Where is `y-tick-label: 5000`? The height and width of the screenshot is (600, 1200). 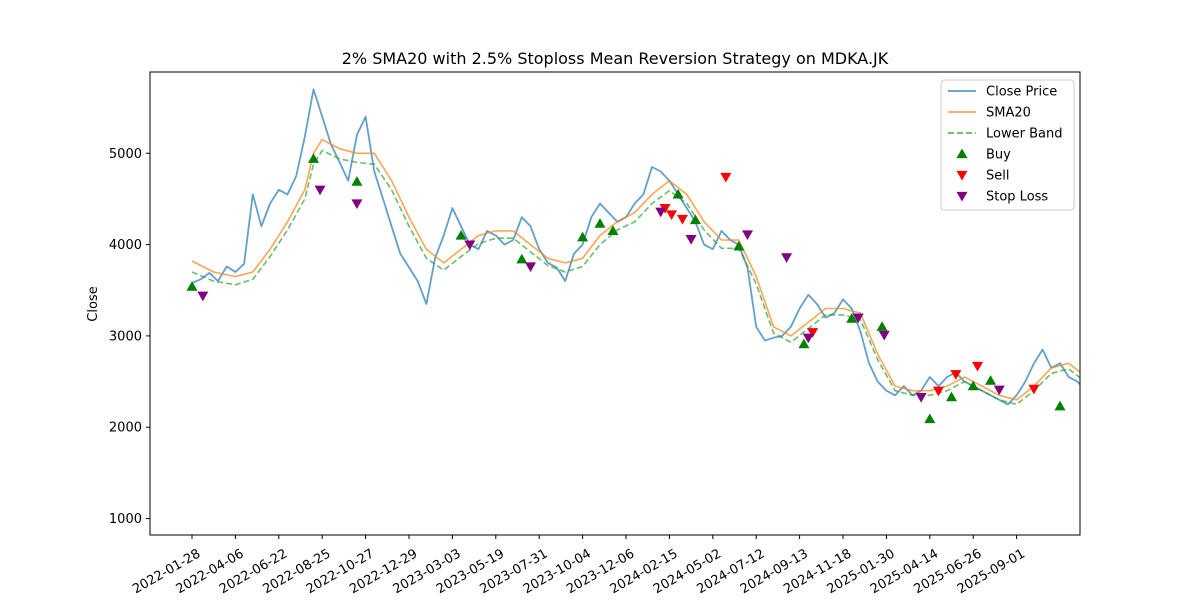 y-tick-label: 5000 is located at coordinates (125, 154).